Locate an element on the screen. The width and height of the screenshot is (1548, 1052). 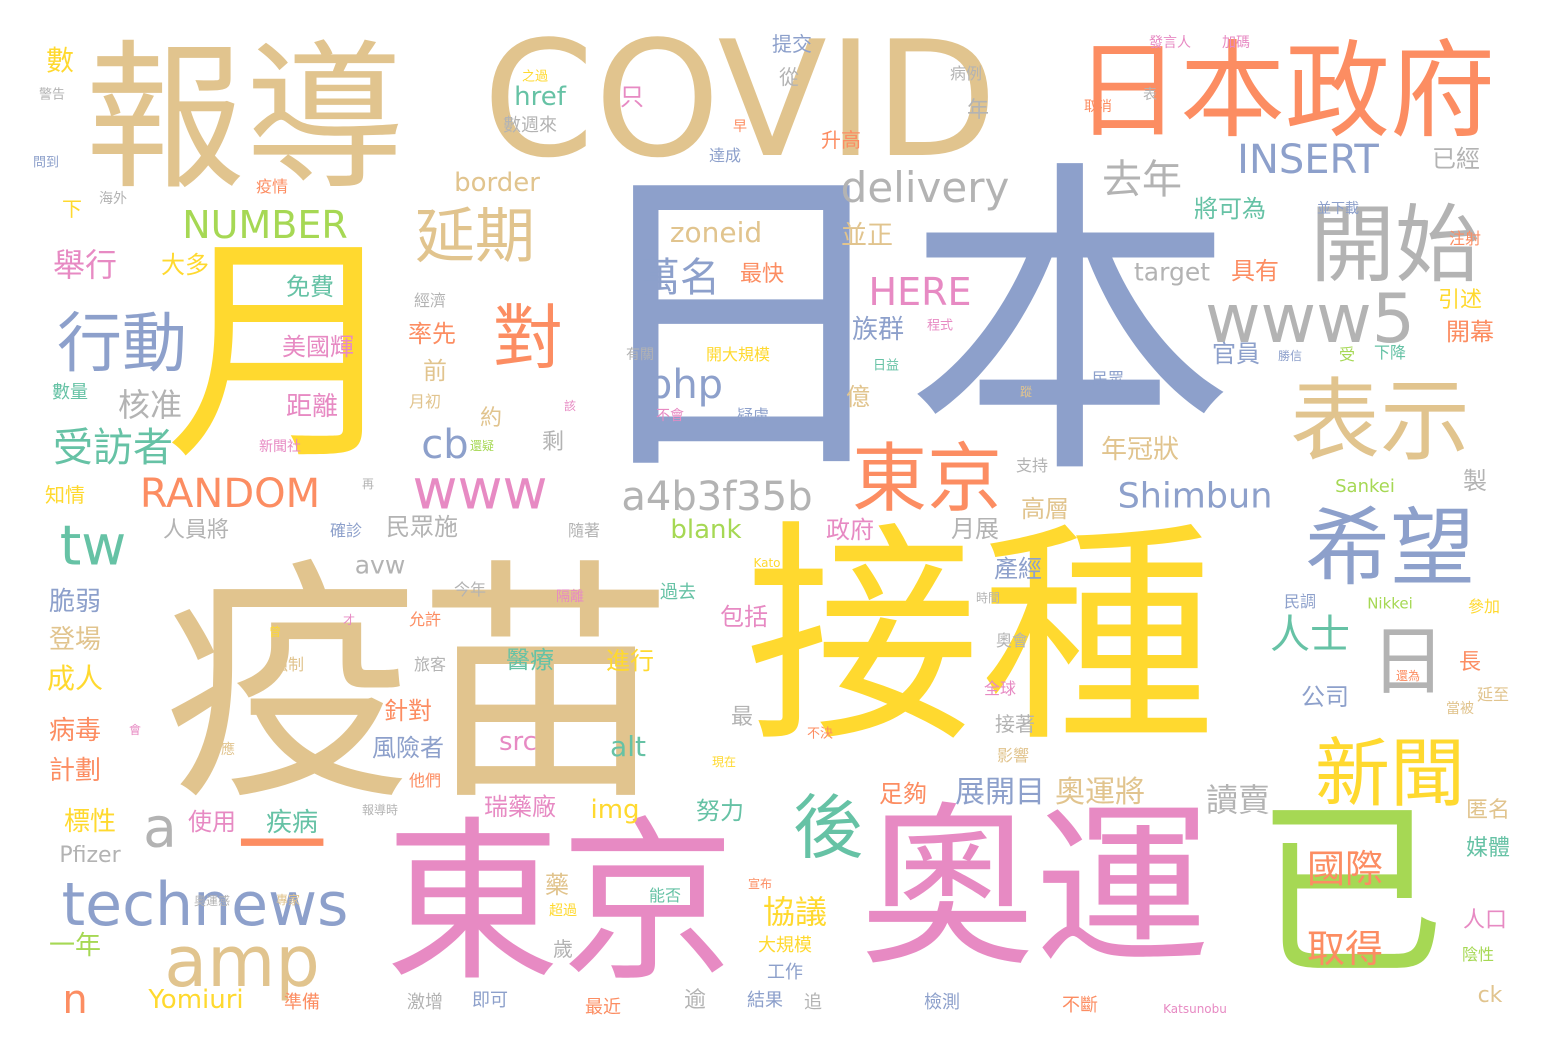
word-jinnian: 今年 is located at coordinates (470, 590).